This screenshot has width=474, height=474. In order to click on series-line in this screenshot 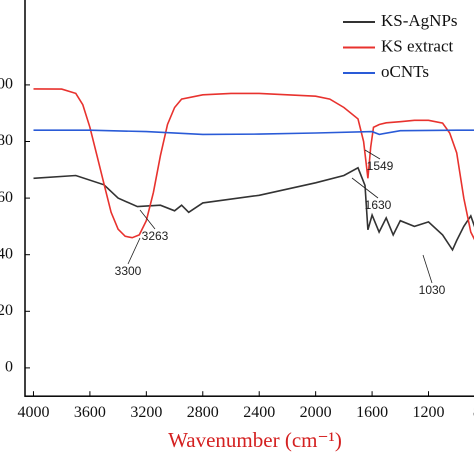, I will do `click(253, 132)`.